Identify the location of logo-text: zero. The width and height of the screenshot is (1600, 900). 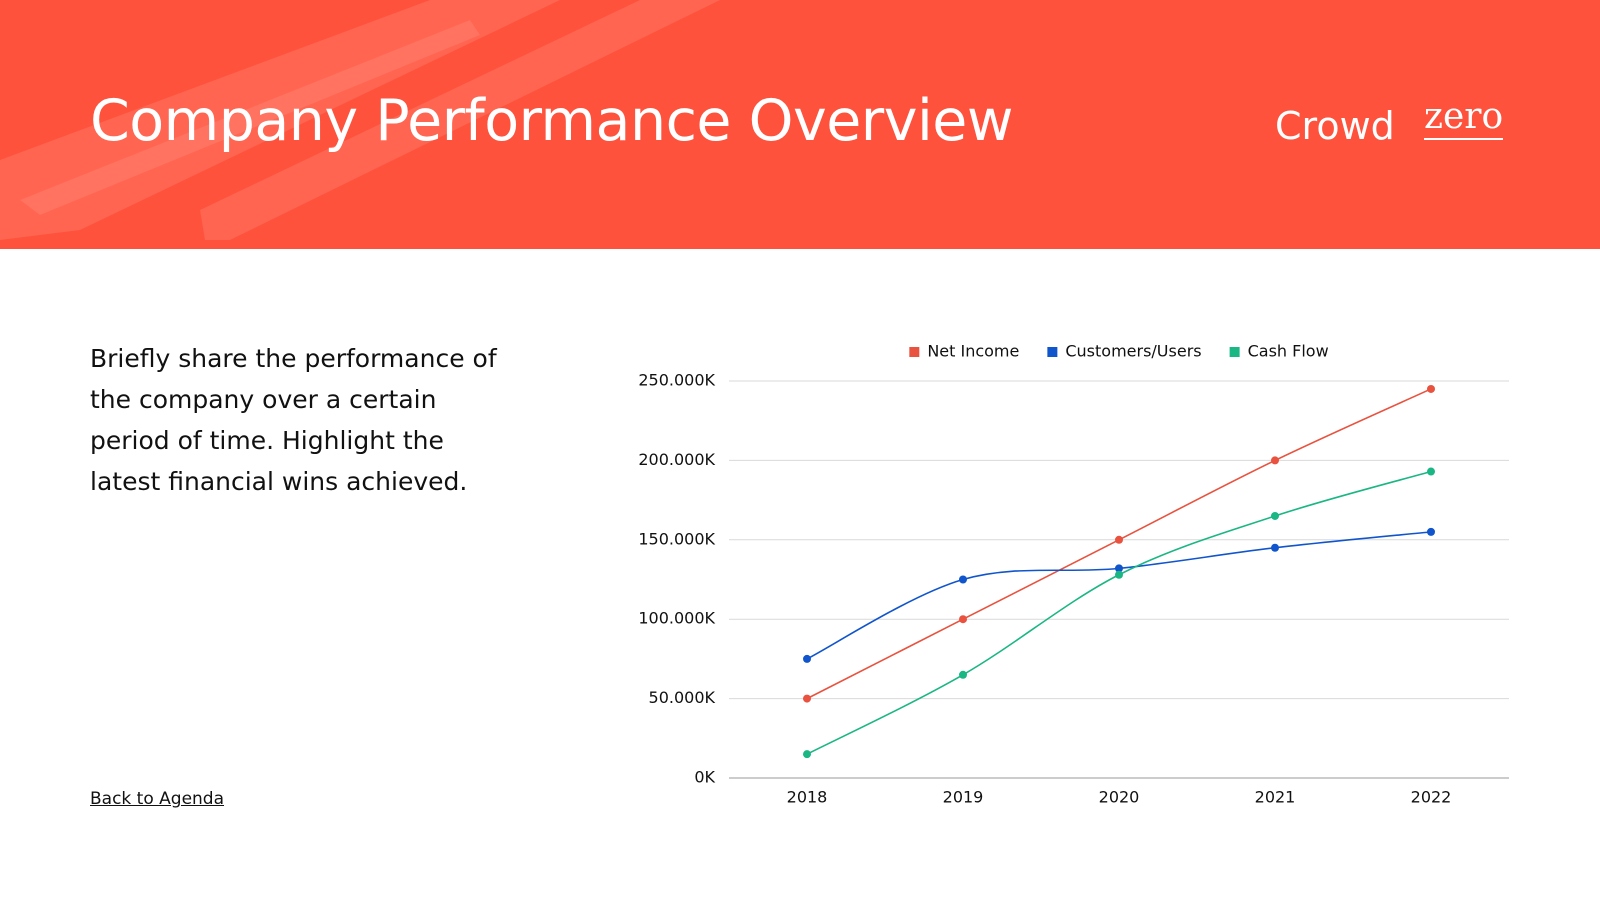
(1464, 118).